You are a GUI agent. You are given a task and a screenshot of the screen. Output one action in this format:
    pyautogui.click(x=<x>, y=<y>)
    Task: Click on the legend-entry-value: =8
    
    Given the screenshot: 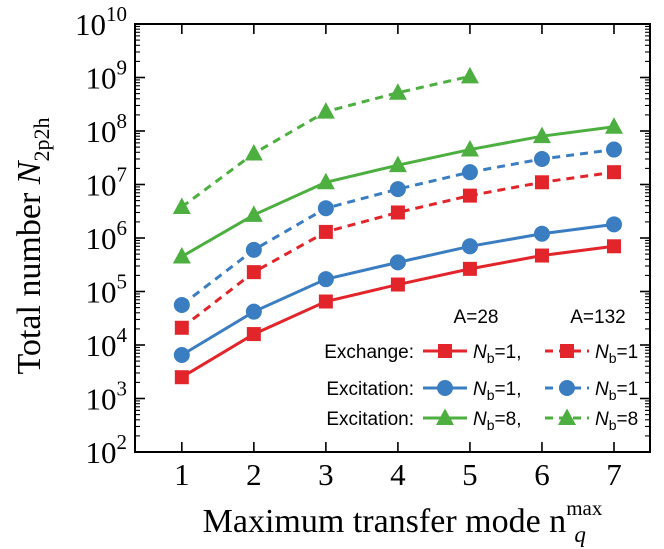 What is the action you would take?
    pyautogui.click(x=628, y=419)
    